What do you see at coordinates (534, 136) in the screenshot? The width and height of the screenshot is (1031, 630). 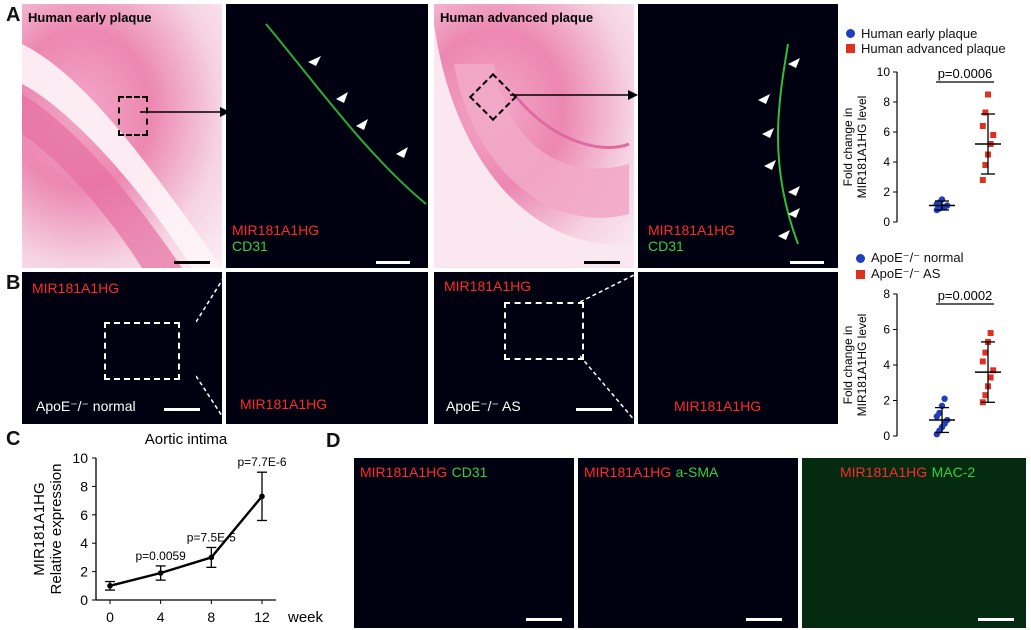 I see `he-image-advanced-plaque: Human advanced plaque` at bounding box center [534, 136].